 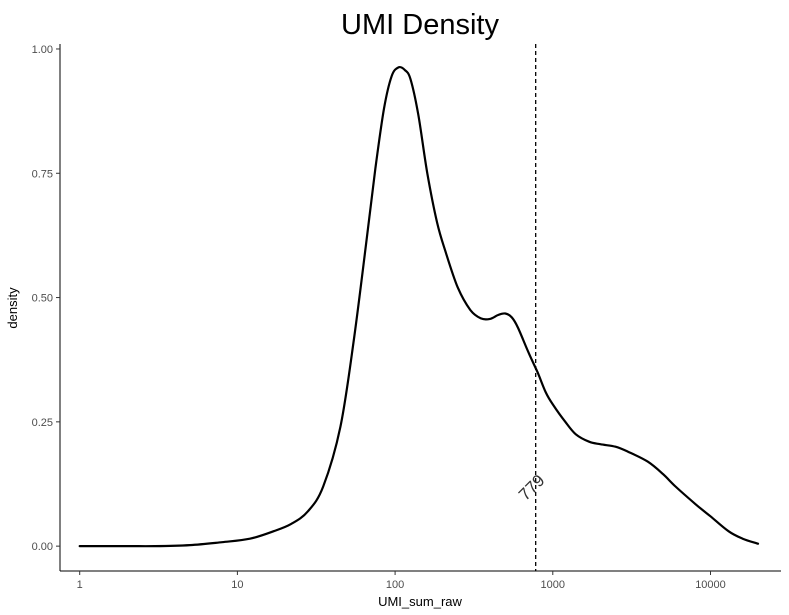 What do you see at coordinates (42, 50) in the screenshot?
I see `y-tick-label: 1.00` at bounding box center [42, 50].